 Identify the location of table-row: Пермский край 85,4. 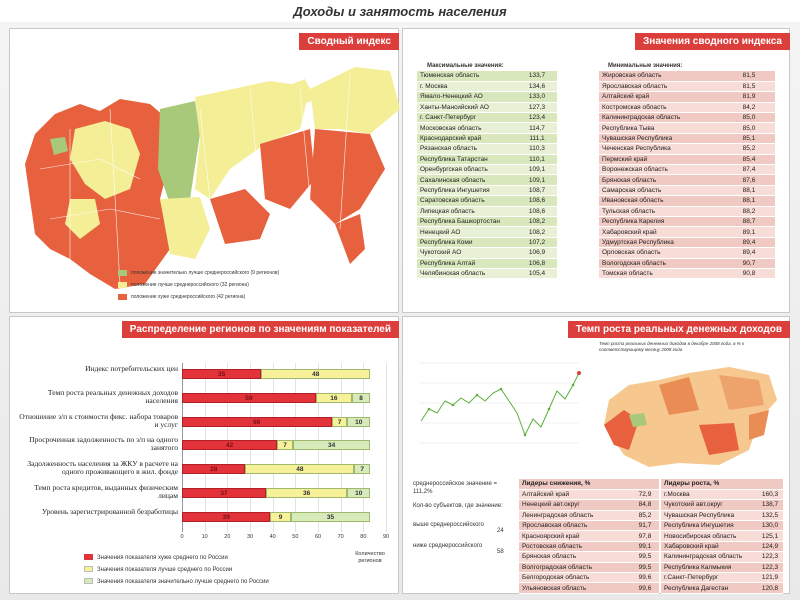
(687, 160).